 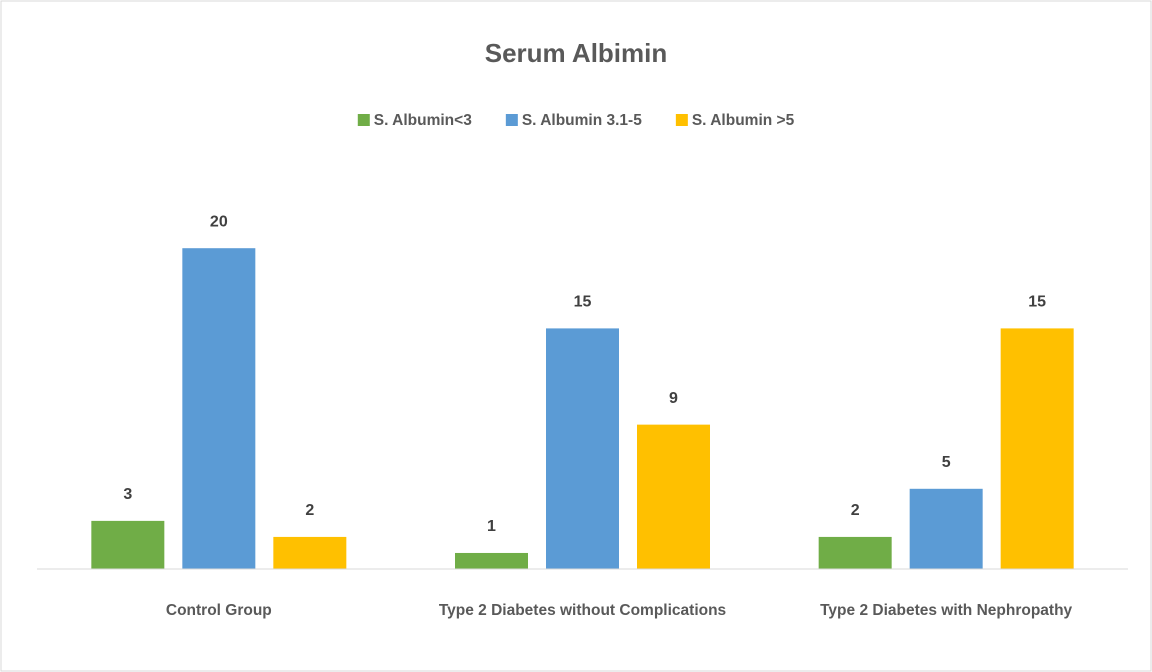 I want to click on data-label: 20, so click(x=219, y=221).